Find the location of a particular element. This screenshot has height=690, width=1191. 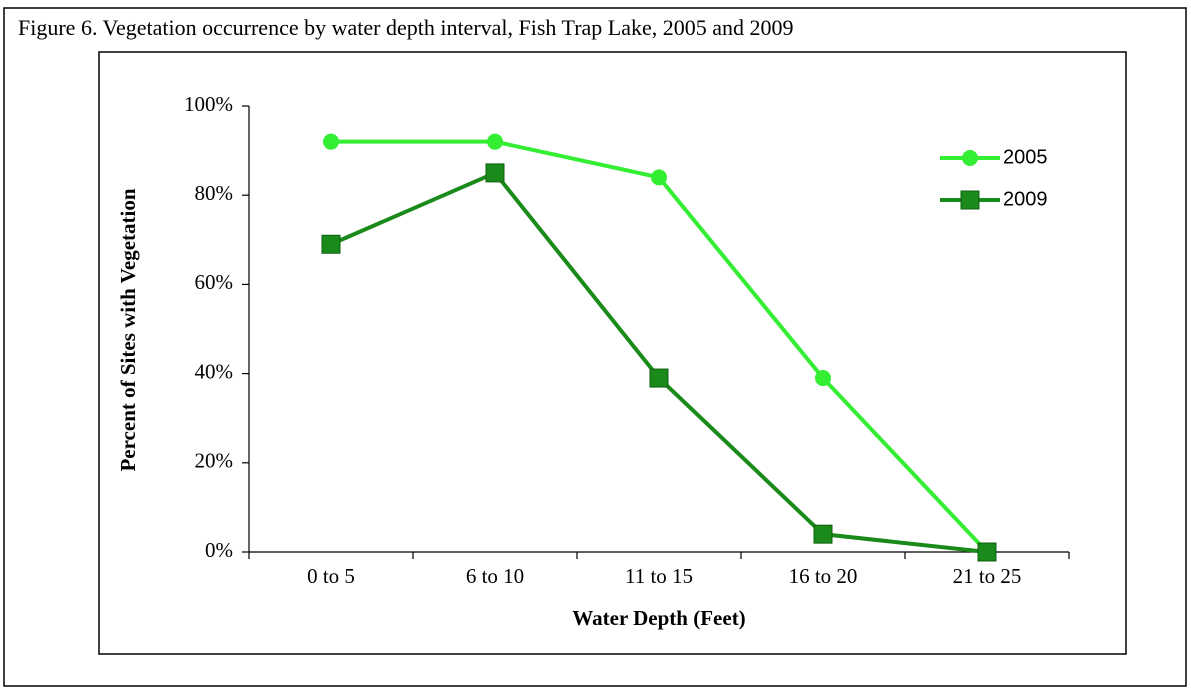

x-tick-label: 21 to 25 is located at coordinates (987, 576).